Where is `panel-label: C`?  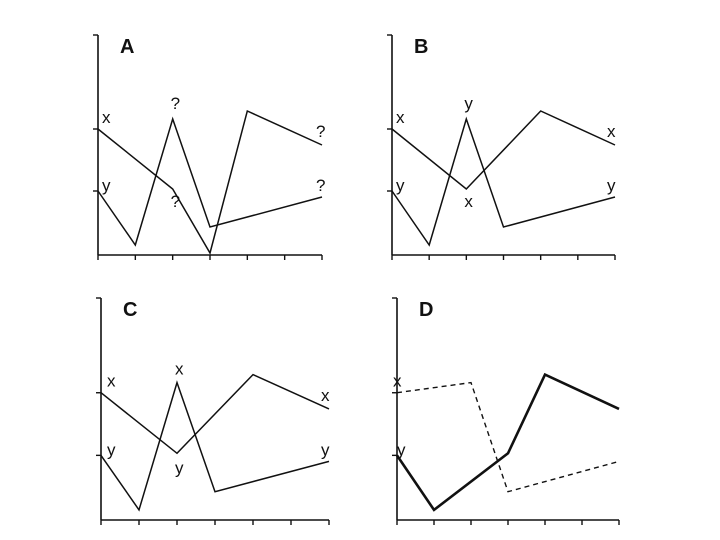
panel-label: C is located at coordinates (130, 310).